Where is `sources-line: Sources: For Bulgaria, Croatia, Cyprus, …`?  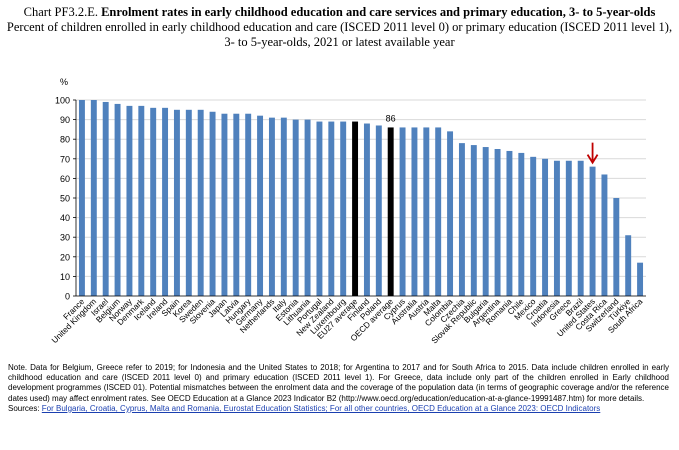 sources-line: Sources: For Bulgaria, Croatia, Cyprus, … is located at coordinates (338, 409).